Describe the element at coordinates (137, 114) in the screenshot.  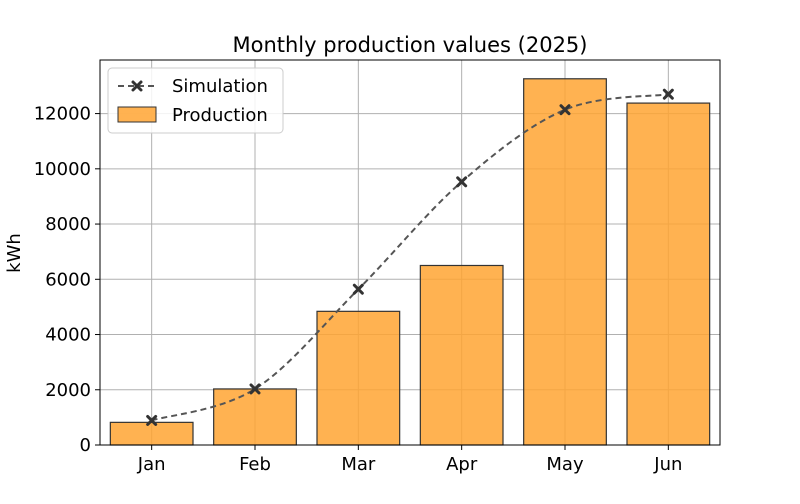
I see `legend-bar-swatch` at that location.